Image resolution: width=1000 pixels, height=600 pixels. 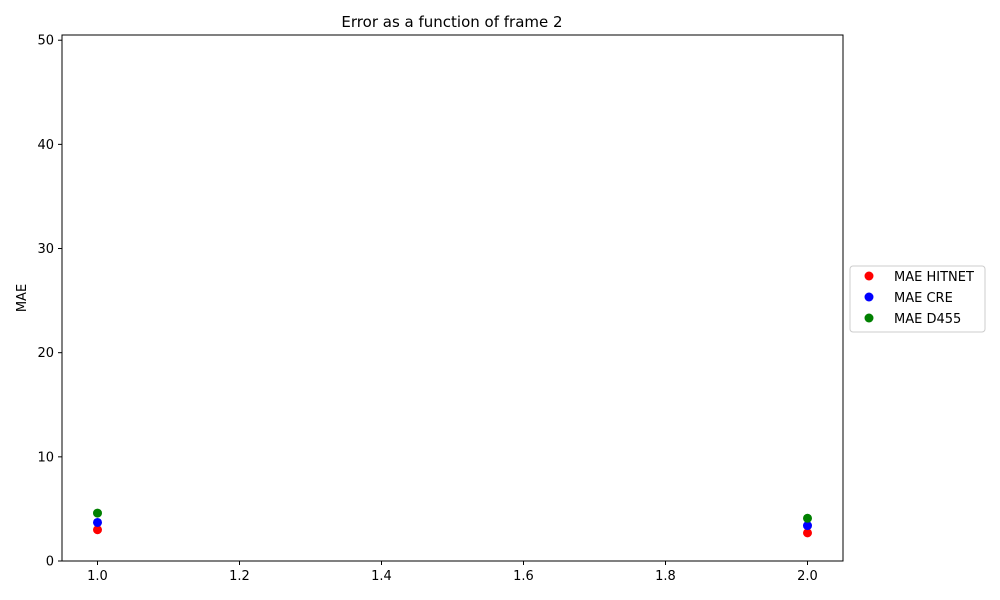 I want to click on x-tick-label: 1.2, so click(x=239, y=576).